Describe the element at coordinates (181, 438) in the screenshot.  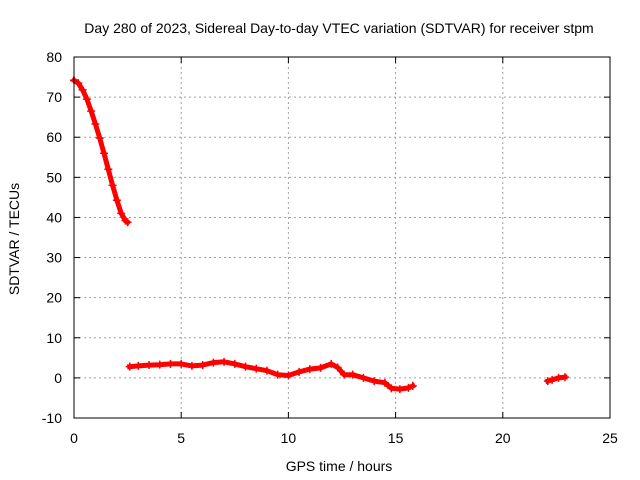
I see `x-tick-label: 5` at that location.